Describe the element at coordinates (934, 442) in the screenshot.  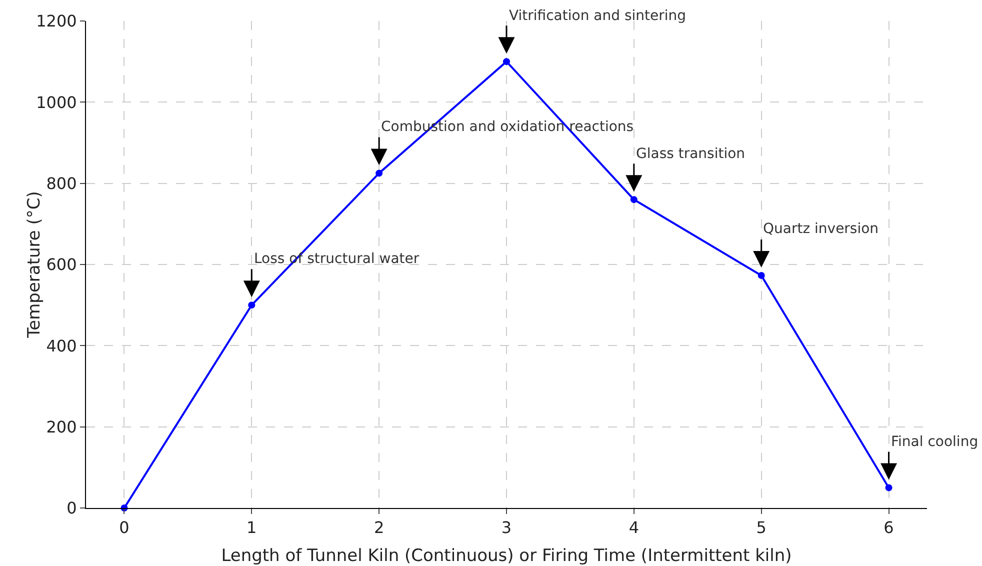
I see `annotation: Final cooling` at that location.